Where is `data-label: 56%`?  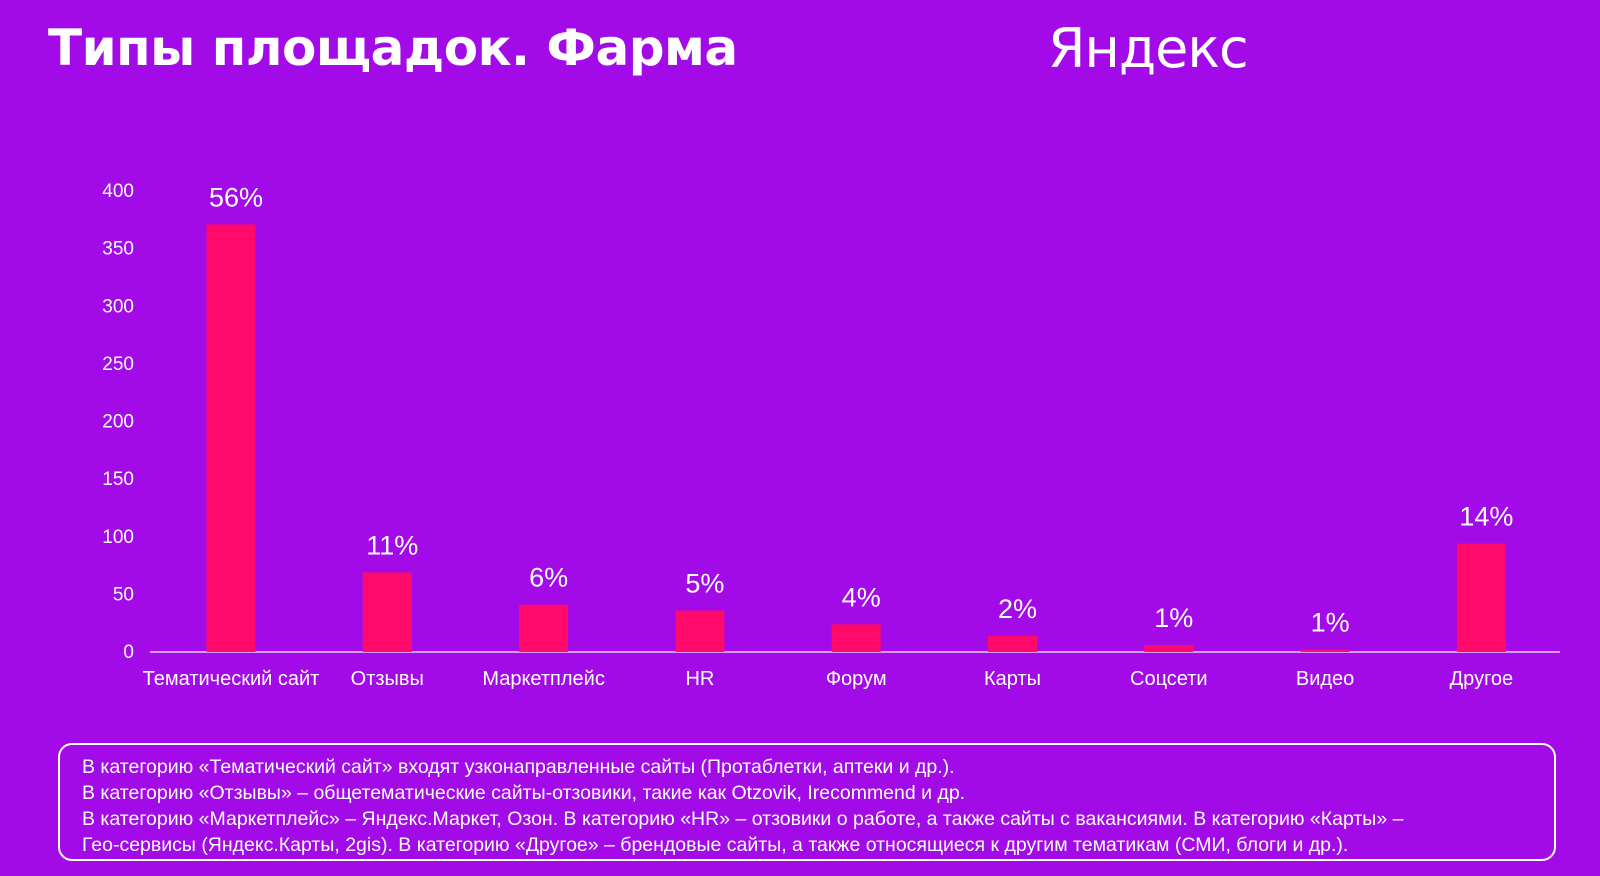 data-label: 56% is located at coordinates (236, 197).